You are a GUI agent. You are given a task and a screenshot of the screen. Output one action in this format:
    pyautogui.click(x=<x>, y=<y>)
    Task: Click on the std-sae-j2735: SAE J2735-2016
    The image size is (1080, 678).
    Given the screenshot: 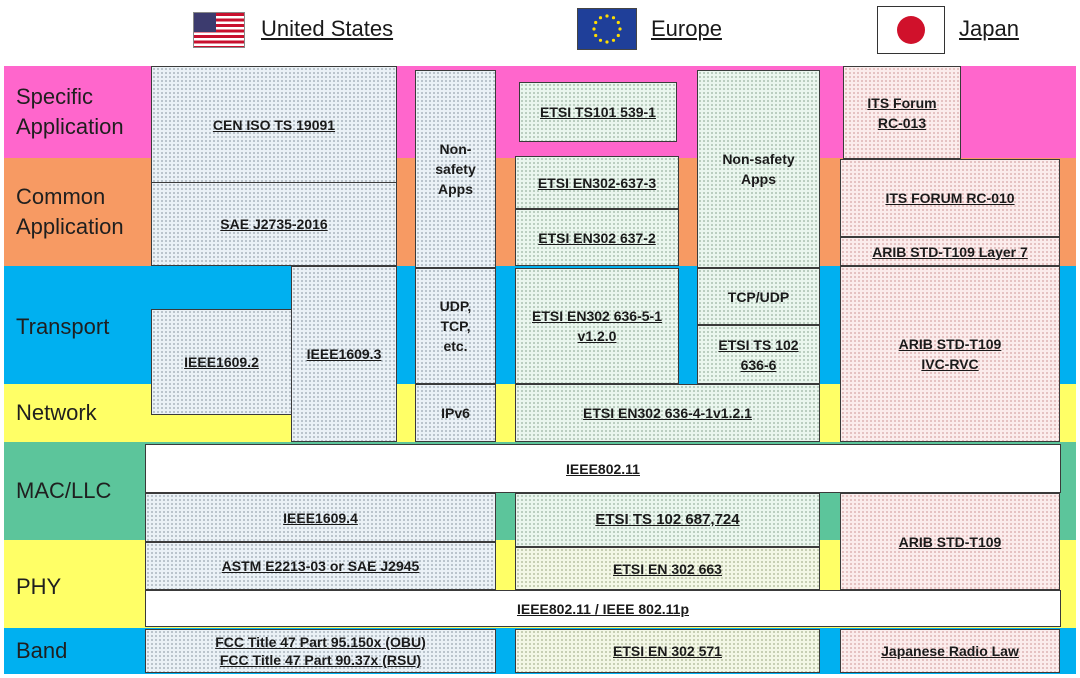 What is the action you would take?
    pyautogui.click(x=274, y=224)
    